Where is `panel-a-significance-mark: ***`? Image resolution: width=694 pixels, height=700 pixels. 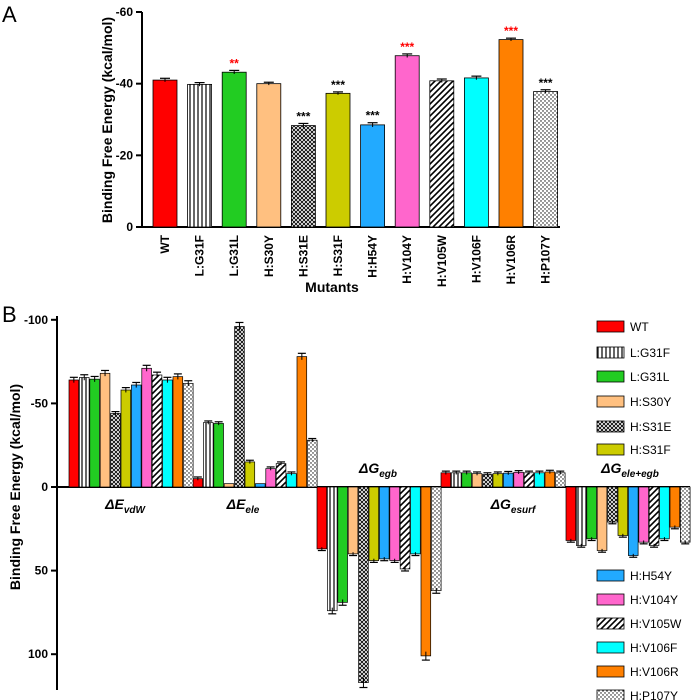 panel-a-significance-mark: *** is located at coordinates (511, 31).